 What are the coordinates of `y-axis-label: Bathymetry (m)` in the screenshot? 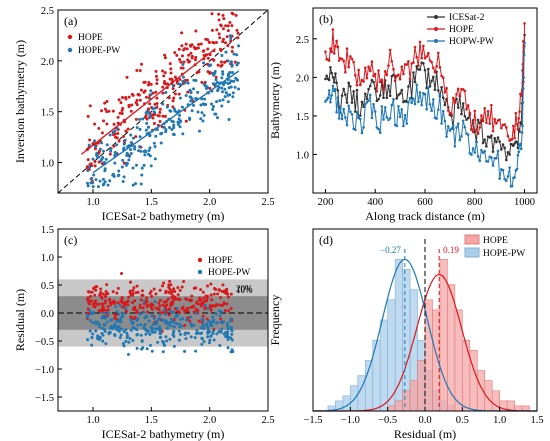 It's located at (275, 100).